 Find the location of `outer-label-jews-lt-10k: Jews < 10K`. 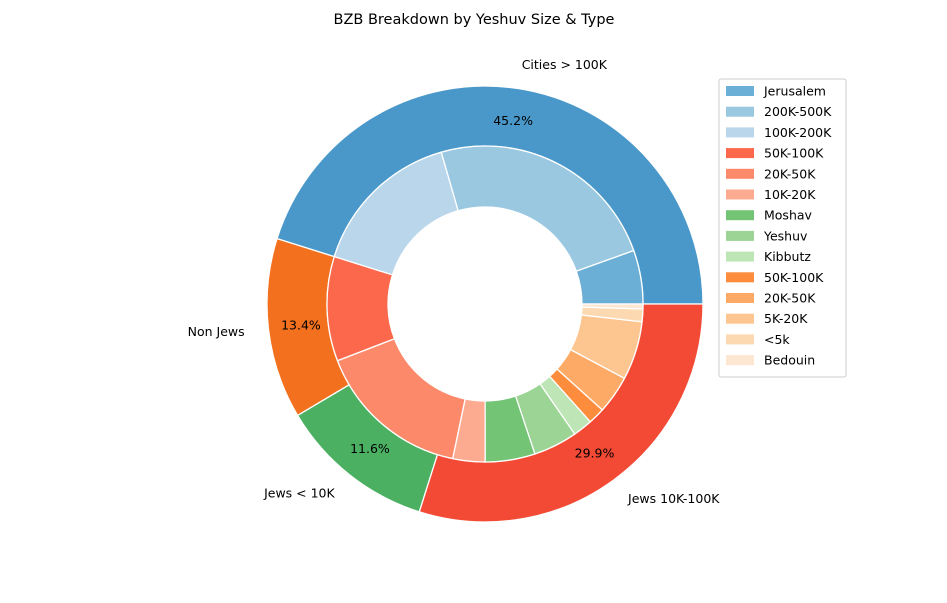

outer-label-jews-lt-10k: Jews < 10K is located at coordinates (299, 493).